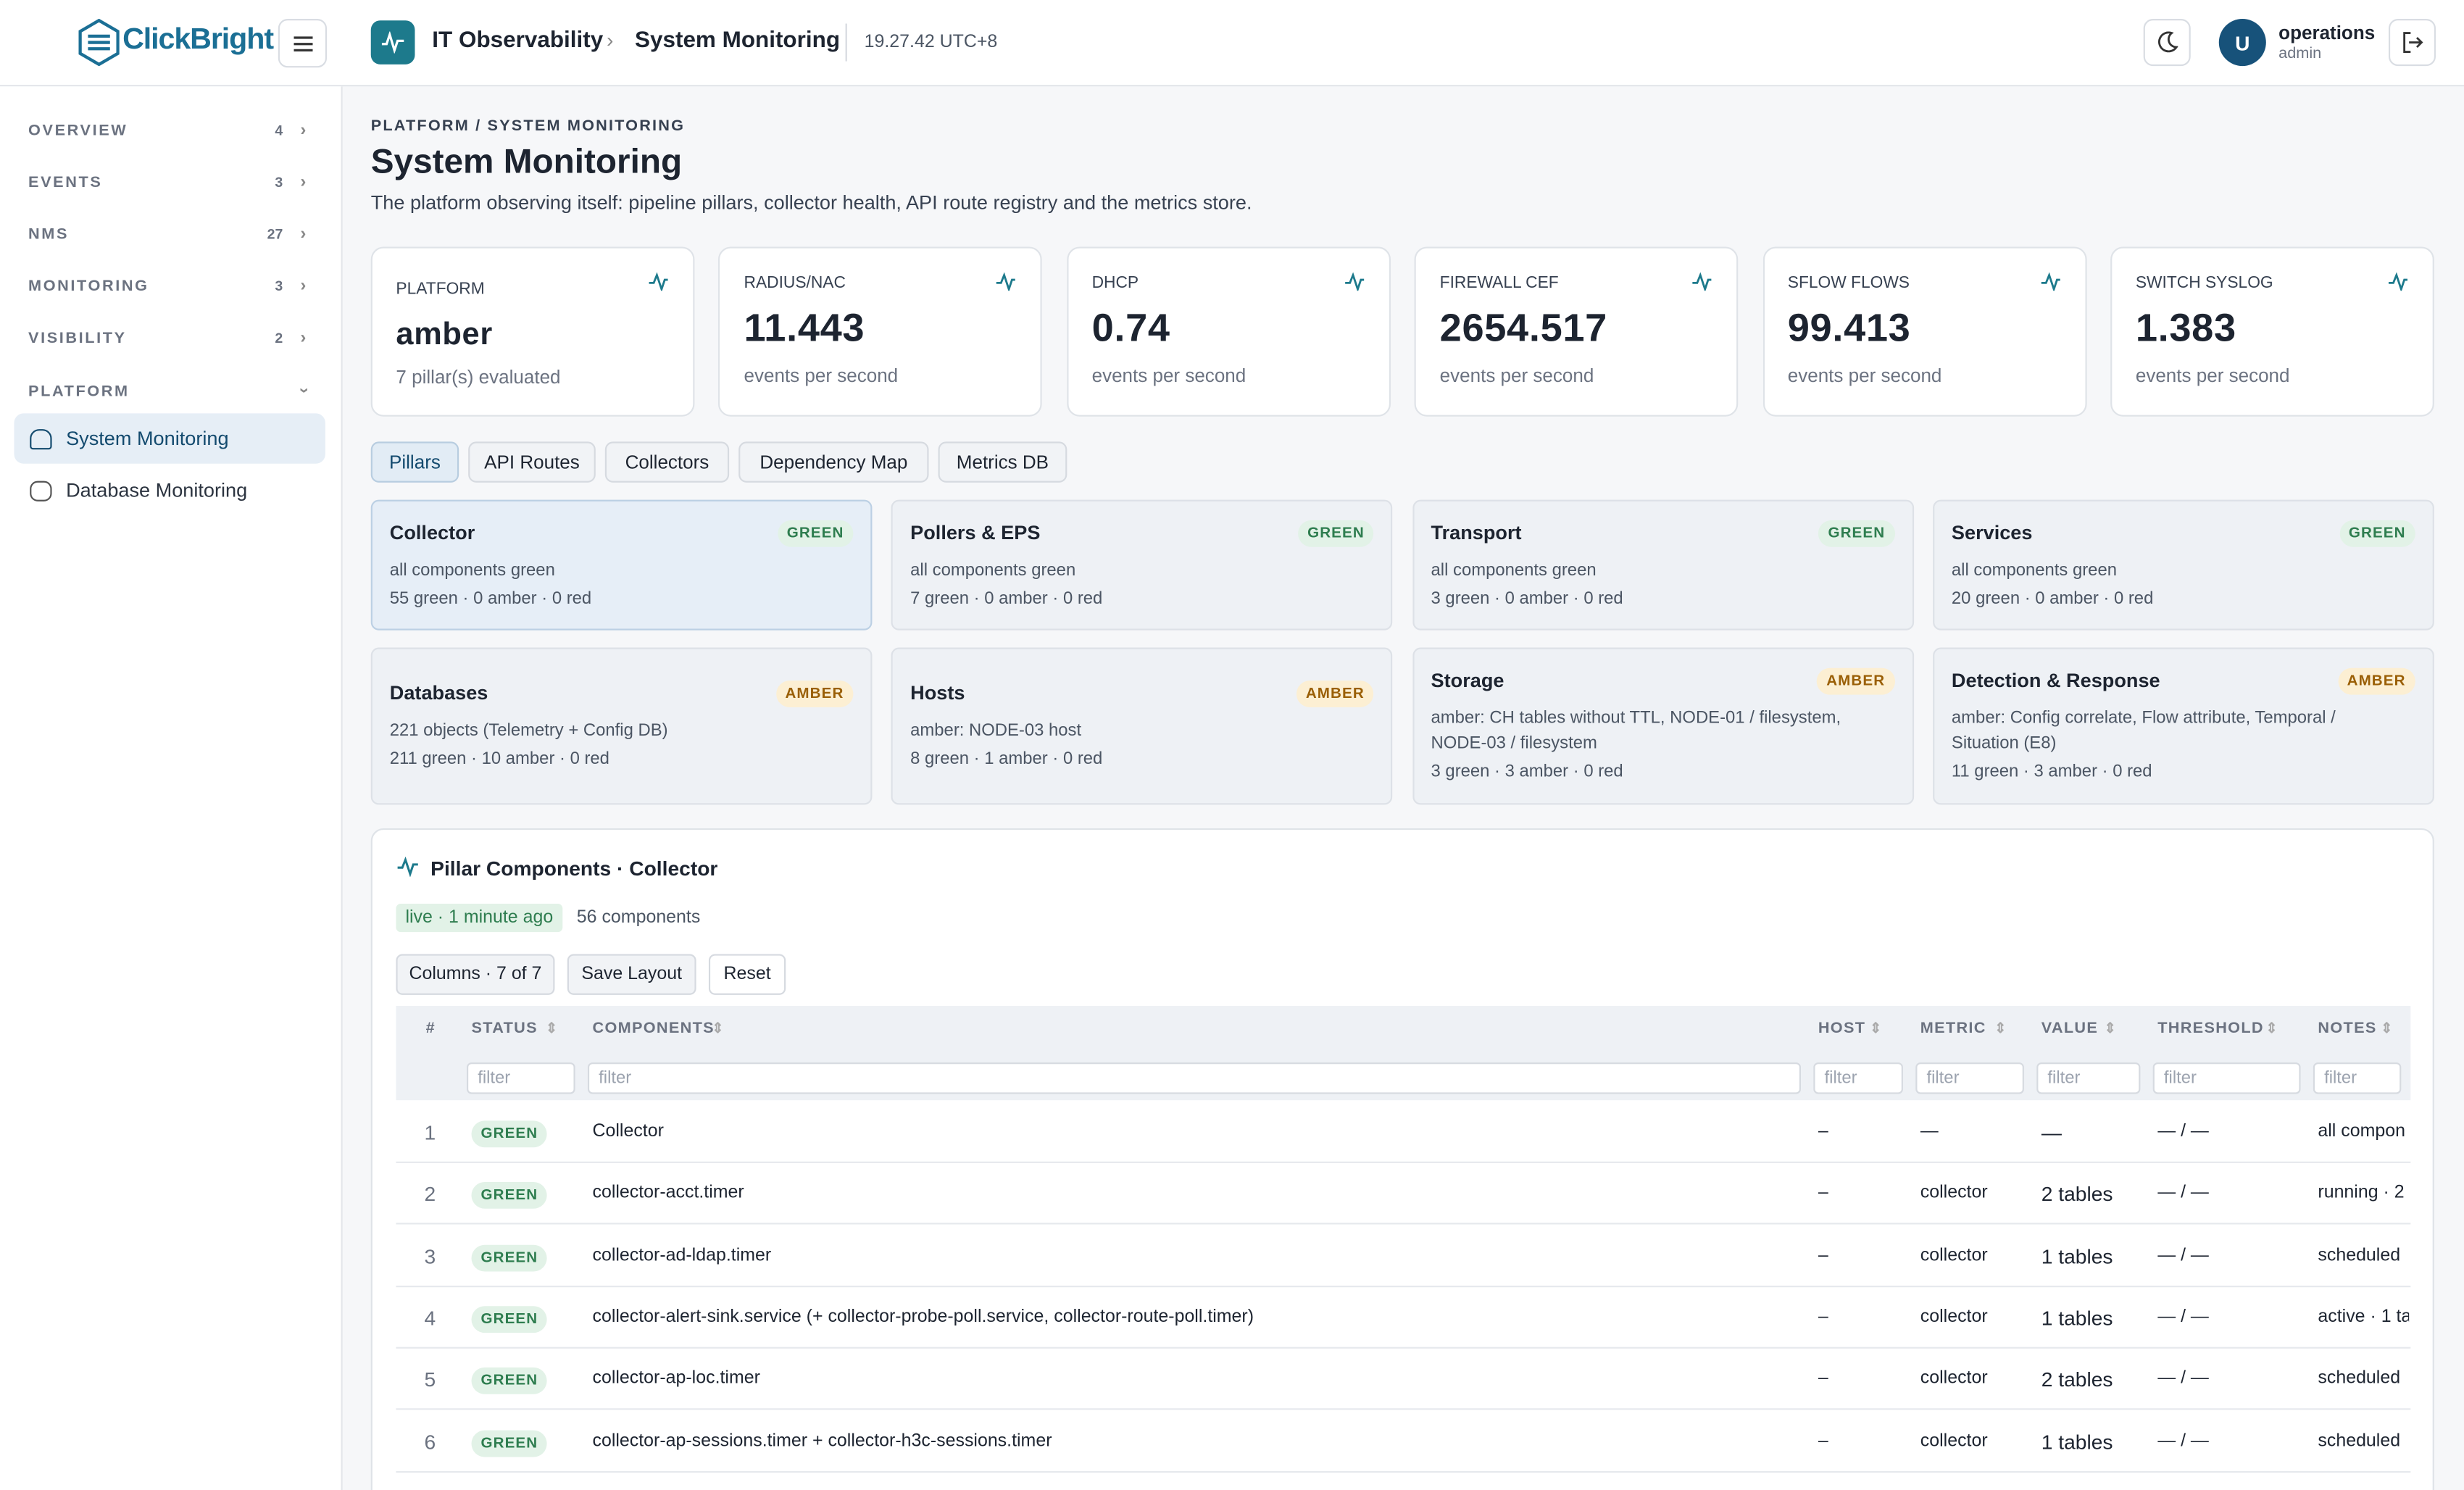 The width and height of the screenshot is (2464, 1490). What do you see at coordinates (2210, 1029) in the screenshot?
I see `column-header: THRESHOLD` at bounding box center [2210, 1029].